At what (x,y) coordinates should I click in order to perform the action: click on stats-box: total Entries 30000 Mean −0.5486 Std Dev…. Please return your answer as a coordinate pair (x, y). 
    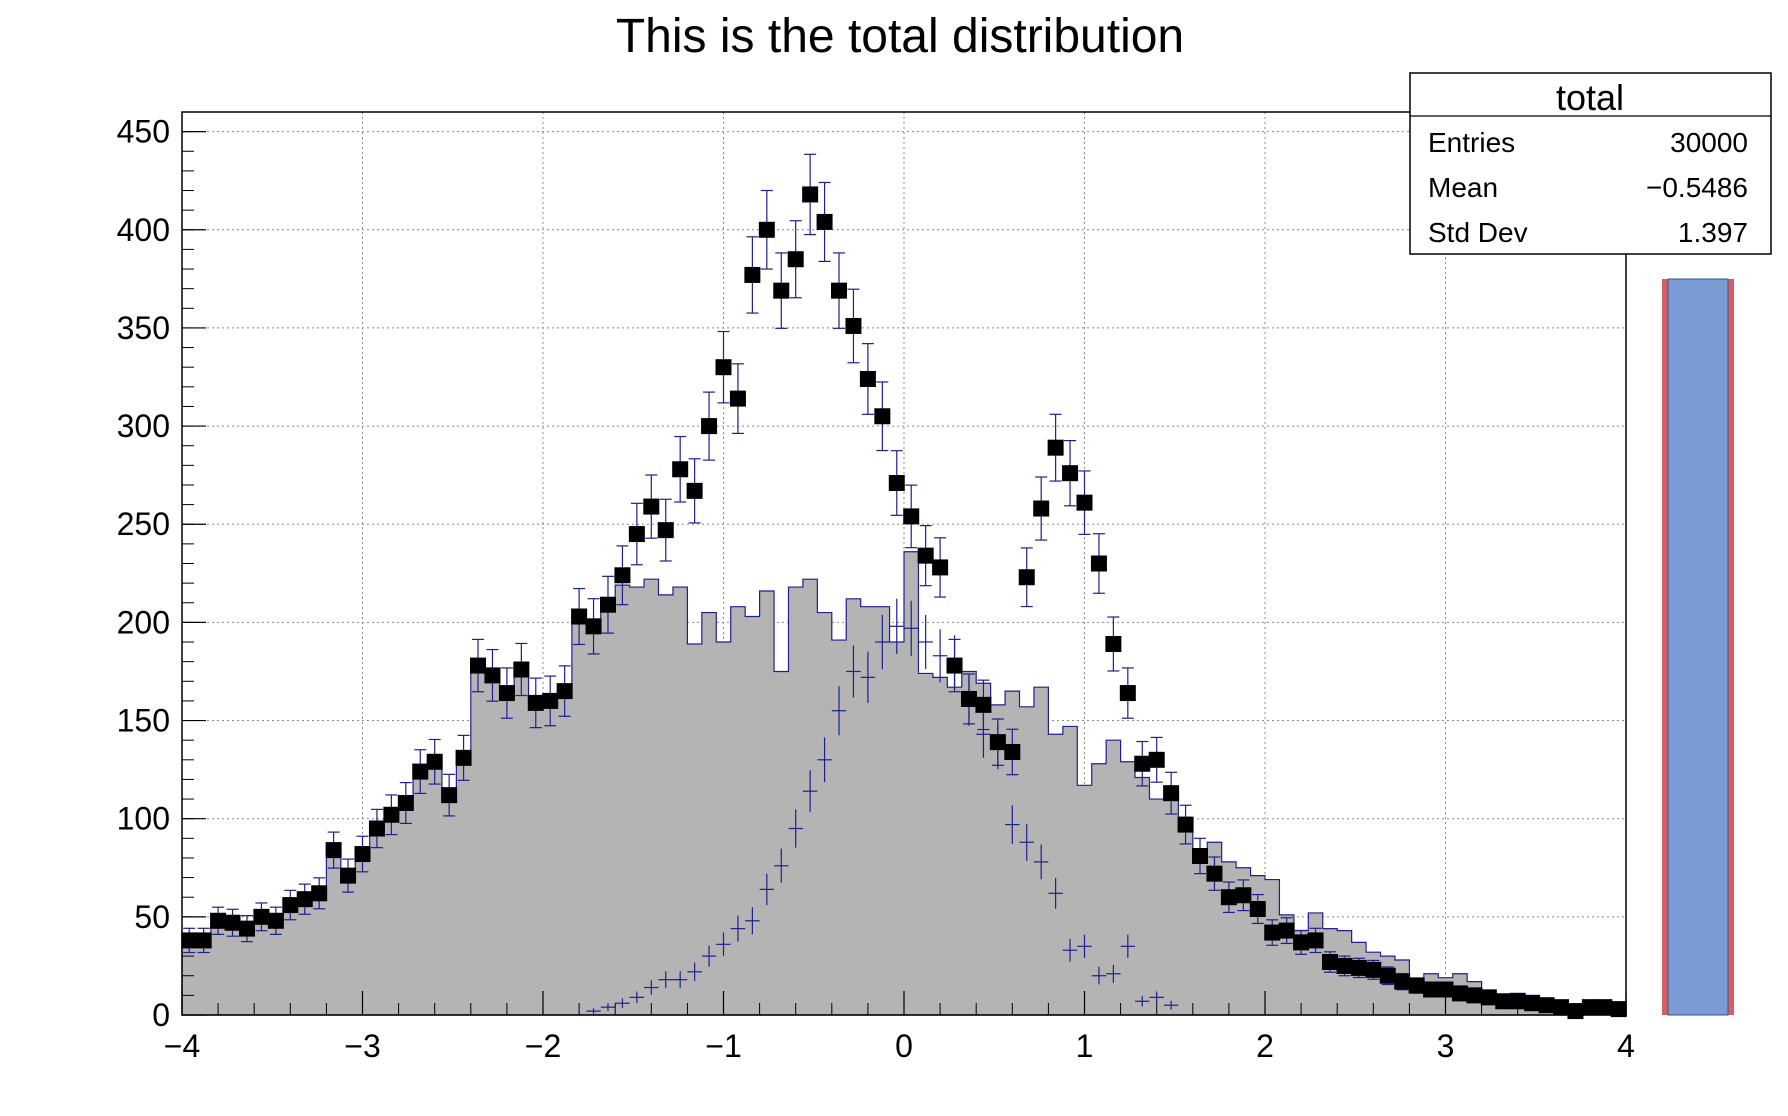
    Looking at the image, I should click on (1590, 163).